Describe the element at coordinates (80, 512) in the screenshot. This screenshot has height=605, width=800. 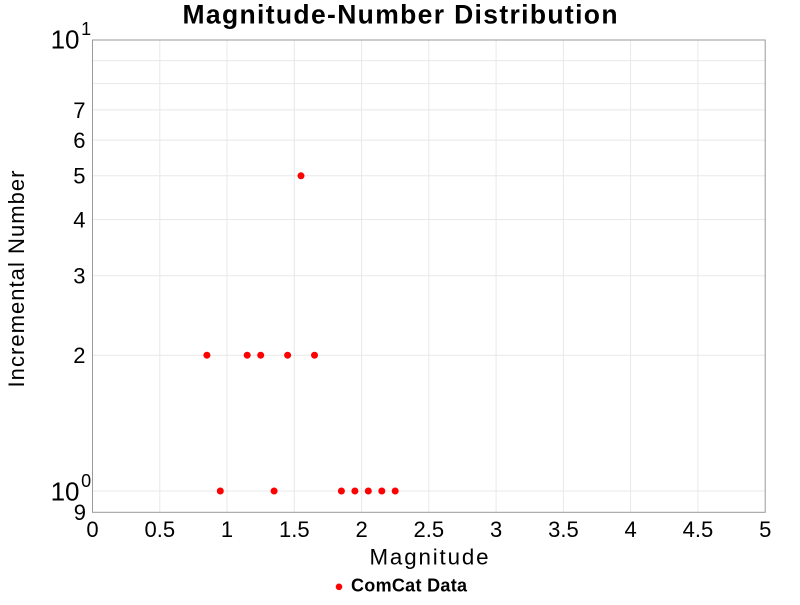
I see `svg-text: 9` at that location.